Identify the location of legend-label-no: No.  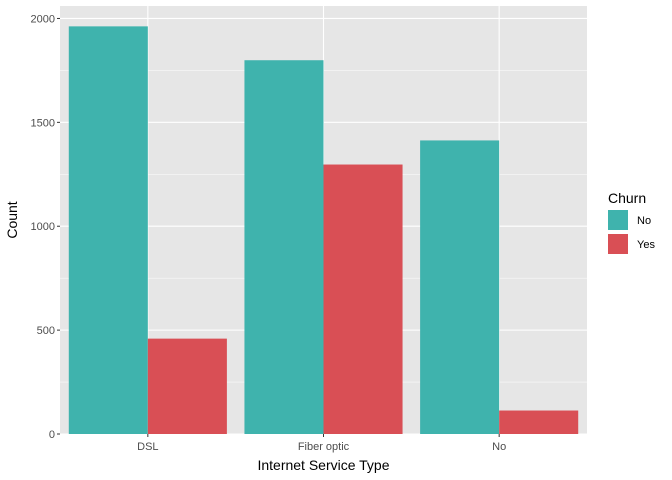
(644, 221).